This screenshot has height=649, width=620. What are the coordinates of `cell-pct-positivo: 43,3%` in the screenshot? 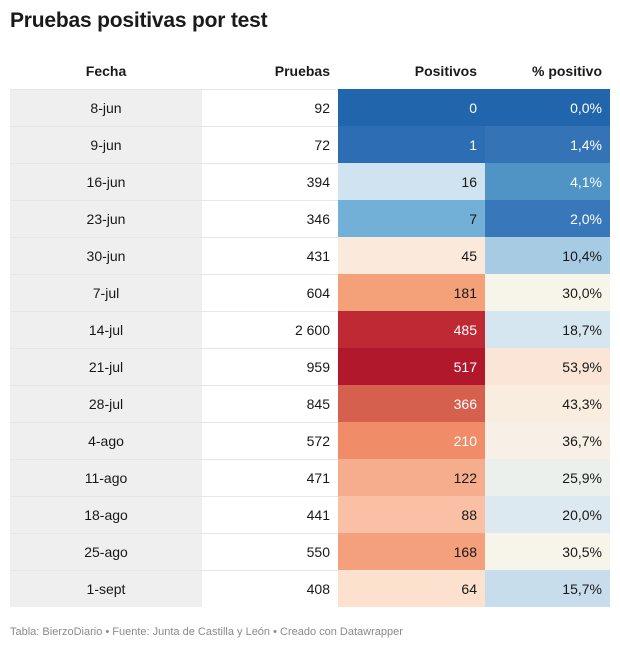 It's located at (547, 403).